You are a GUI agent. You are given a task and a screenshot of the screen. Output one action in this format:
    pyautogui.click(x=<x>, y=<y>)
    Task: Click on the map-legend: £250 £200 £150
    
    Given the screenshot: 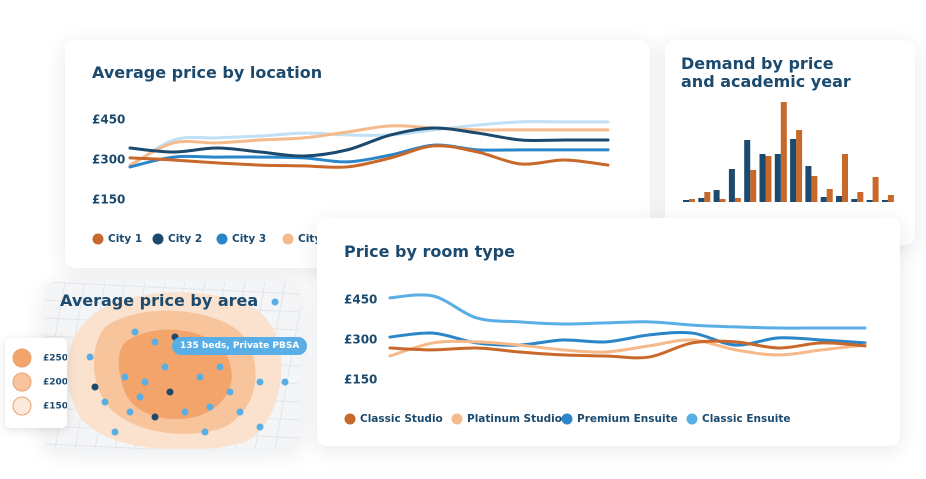 What is the action you would take?
    pyautogui.click(x=36, y=383)
    